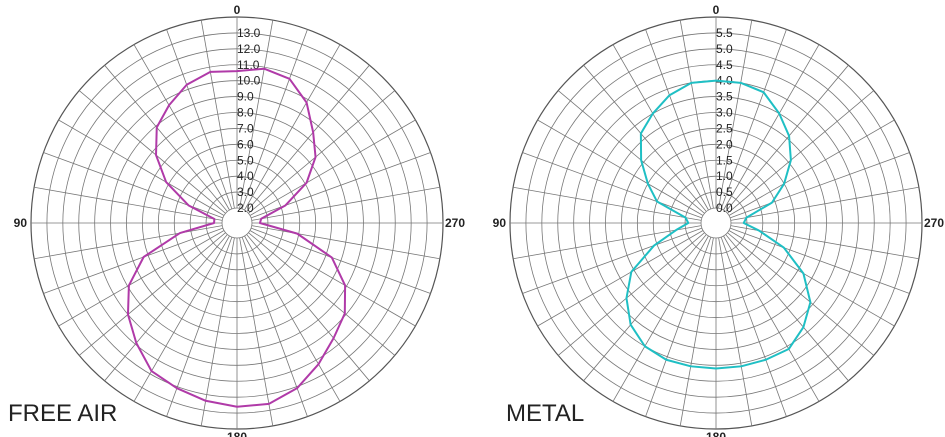 This screenshot has width=945, height=437. I want to click on radial-tick-label: 10.0, so click(249, 81).